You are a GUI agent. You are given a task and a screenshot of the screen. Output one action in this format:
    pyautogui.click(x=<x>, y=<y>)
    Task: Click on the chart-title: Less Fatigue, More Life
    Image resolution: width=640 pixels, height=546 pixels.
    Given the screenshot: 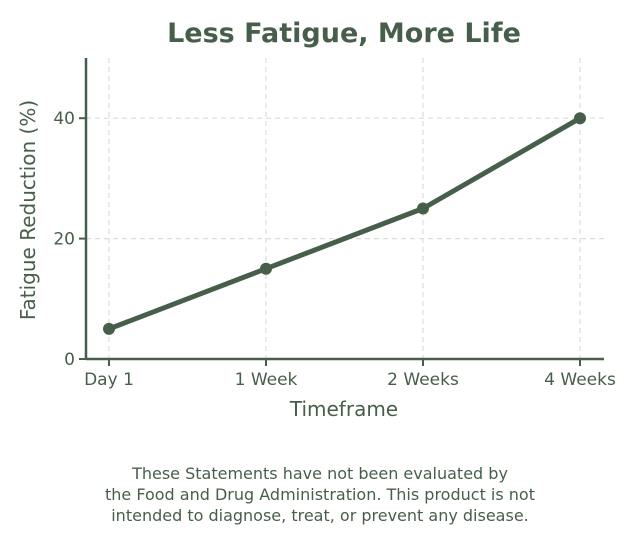 What is the action you would take?
    pyautogui.click(x=344, y=33)
    